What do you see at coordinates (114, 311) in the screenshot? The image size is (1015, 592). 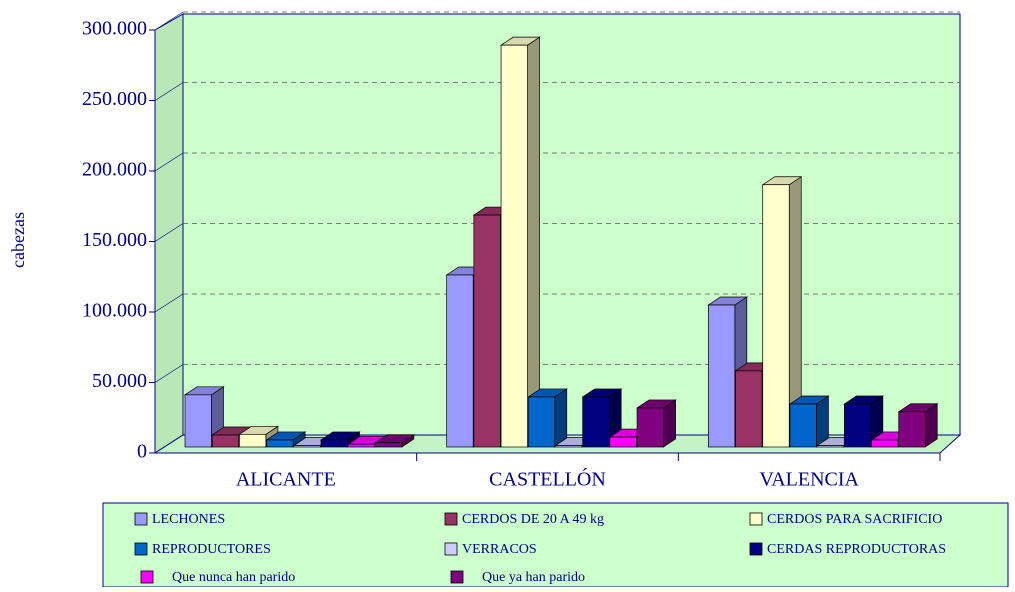 I see `y-tick-label: 100.000` at bounding box center [114, 311].